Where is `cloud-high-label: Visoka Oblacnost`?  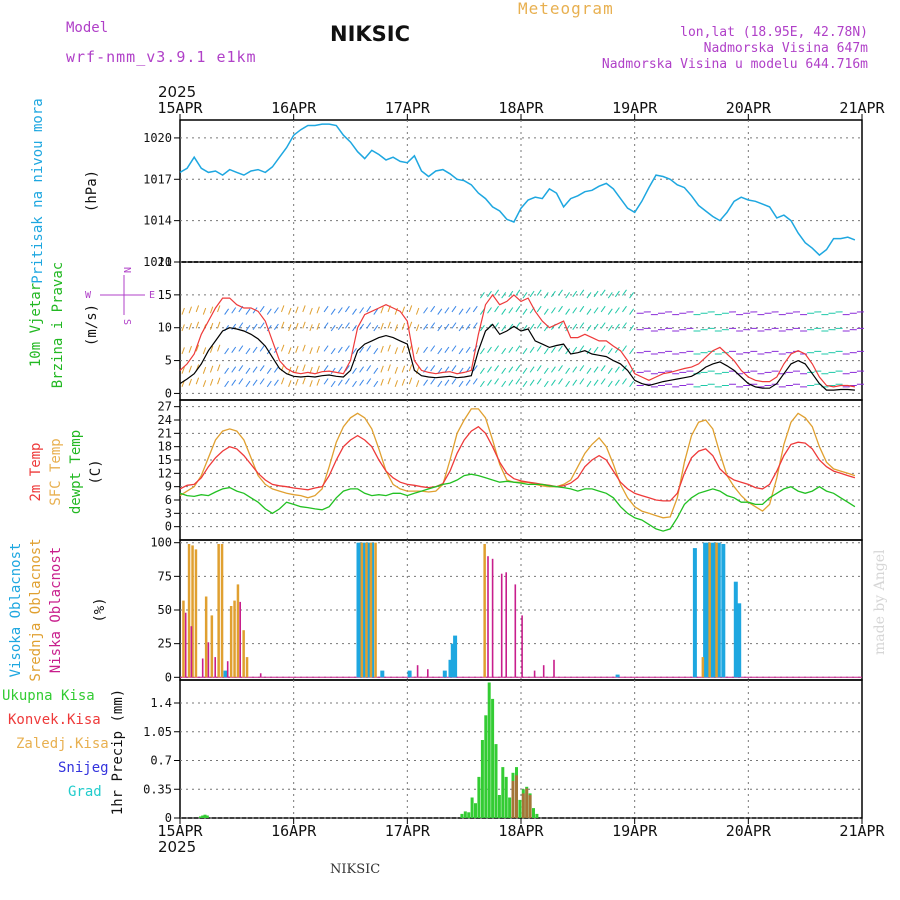 cloud-high-label: Visoka Oblacnost is located at coordinates (16, 610).